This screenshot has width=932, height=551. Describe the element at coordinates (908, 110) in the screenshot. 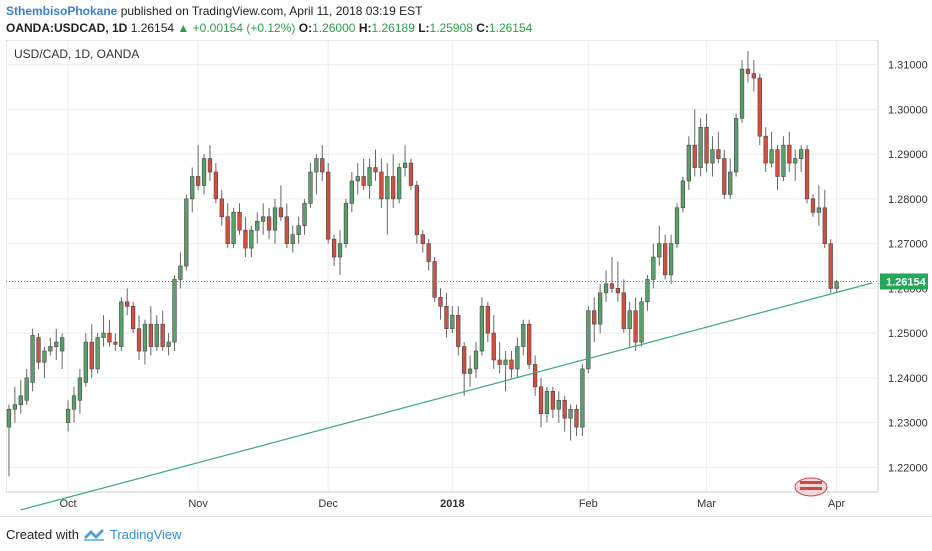

I see `y-tick-label: 1.30000` at that location.